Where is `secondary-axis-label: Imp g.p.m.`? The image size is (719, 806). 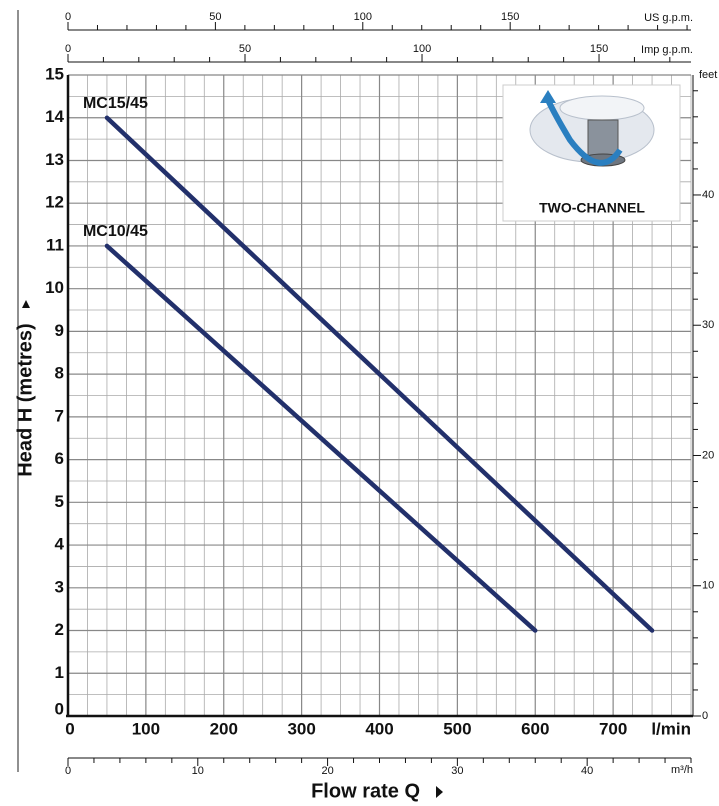
secondary-axis-label: Imp g.p.m. is located at coordinates (667, 50).